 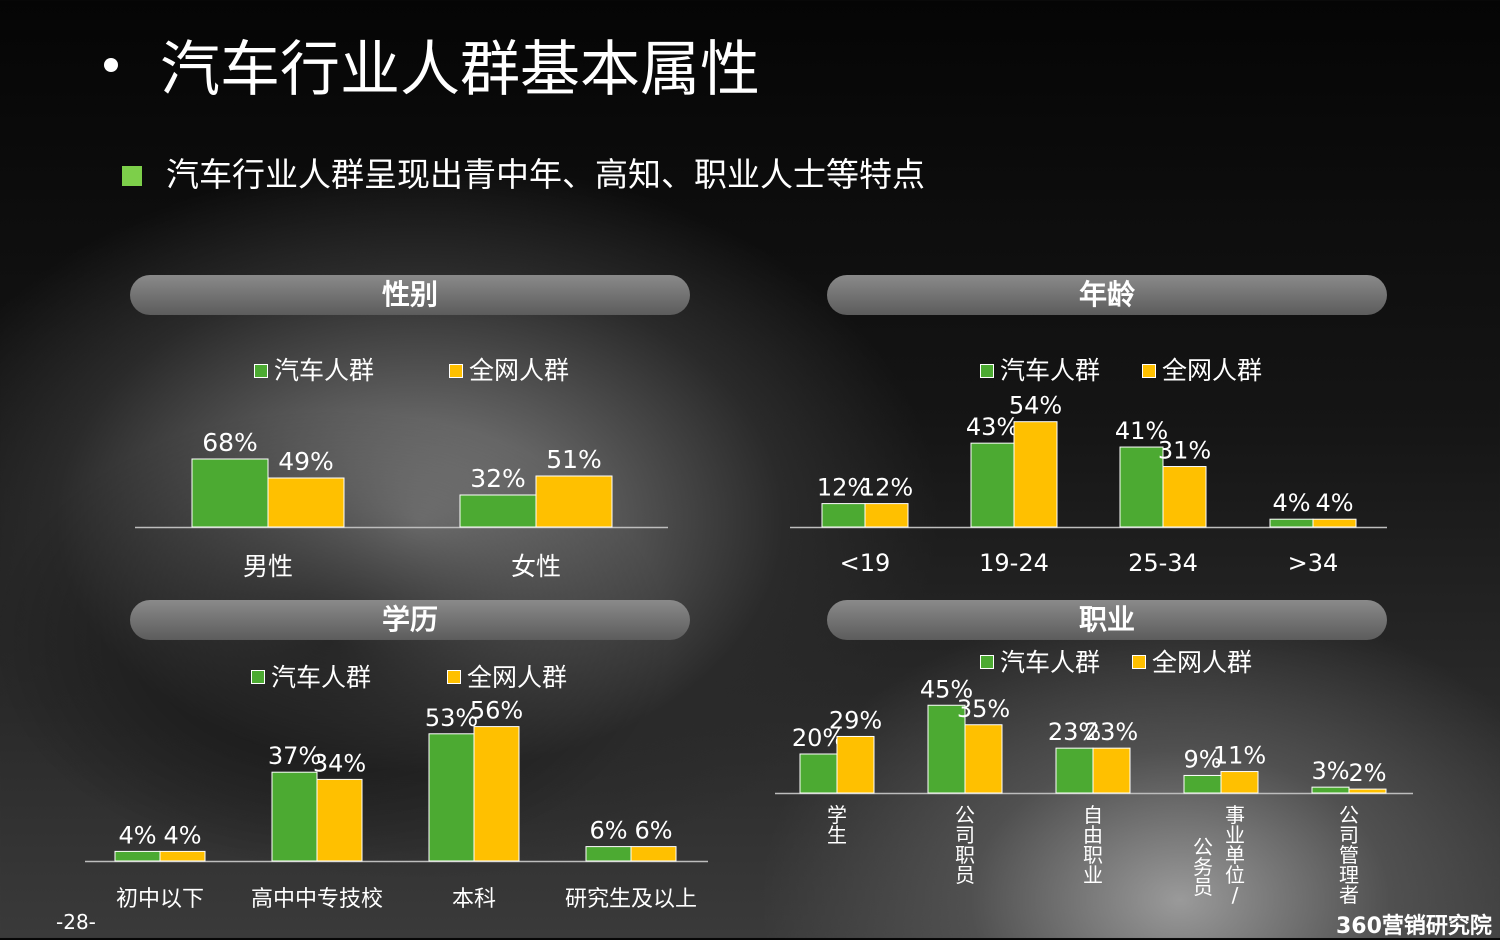 I want to click on data-label: 23%, so click(x=1074, y=732).